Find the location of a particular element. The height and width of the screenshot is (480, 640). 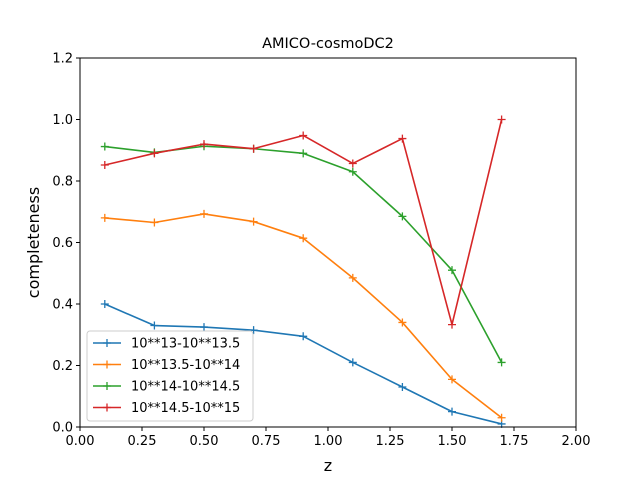

x-tick-label: 1.50 is located at coordinates (452, 441).